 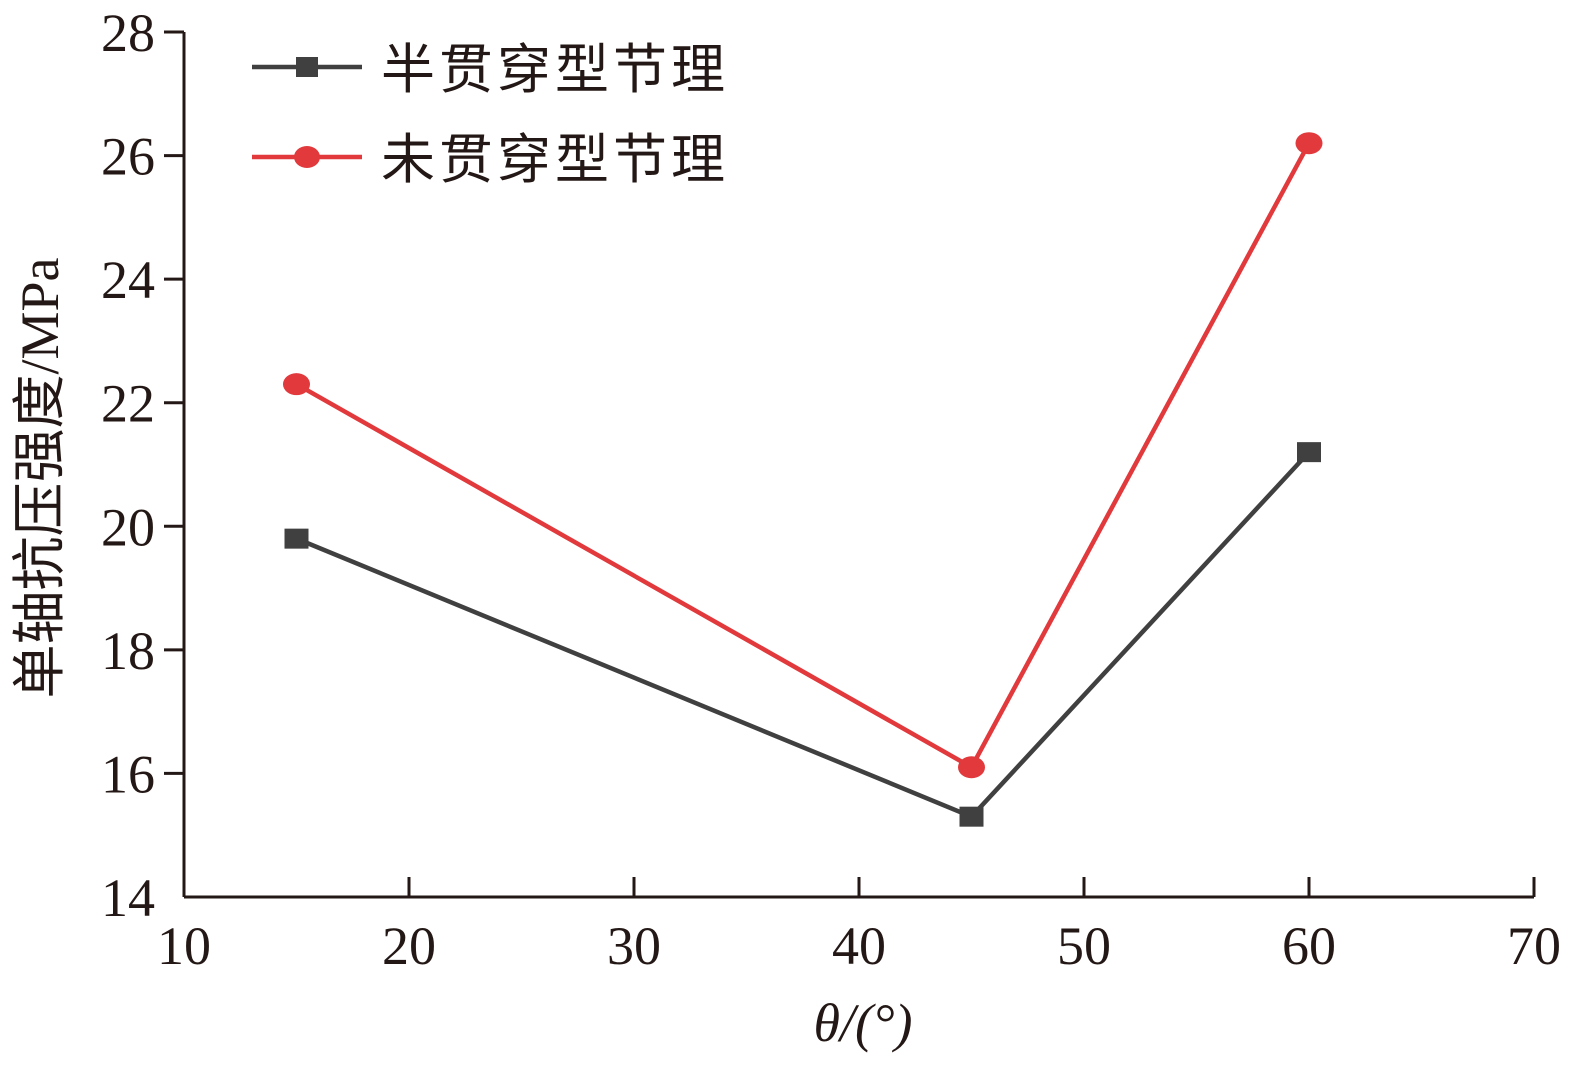 What do you see at coordinates (555, 69) in the screenshot?
I see `legend-label: 半贯穿型节理` at bounding box center [555, 69].